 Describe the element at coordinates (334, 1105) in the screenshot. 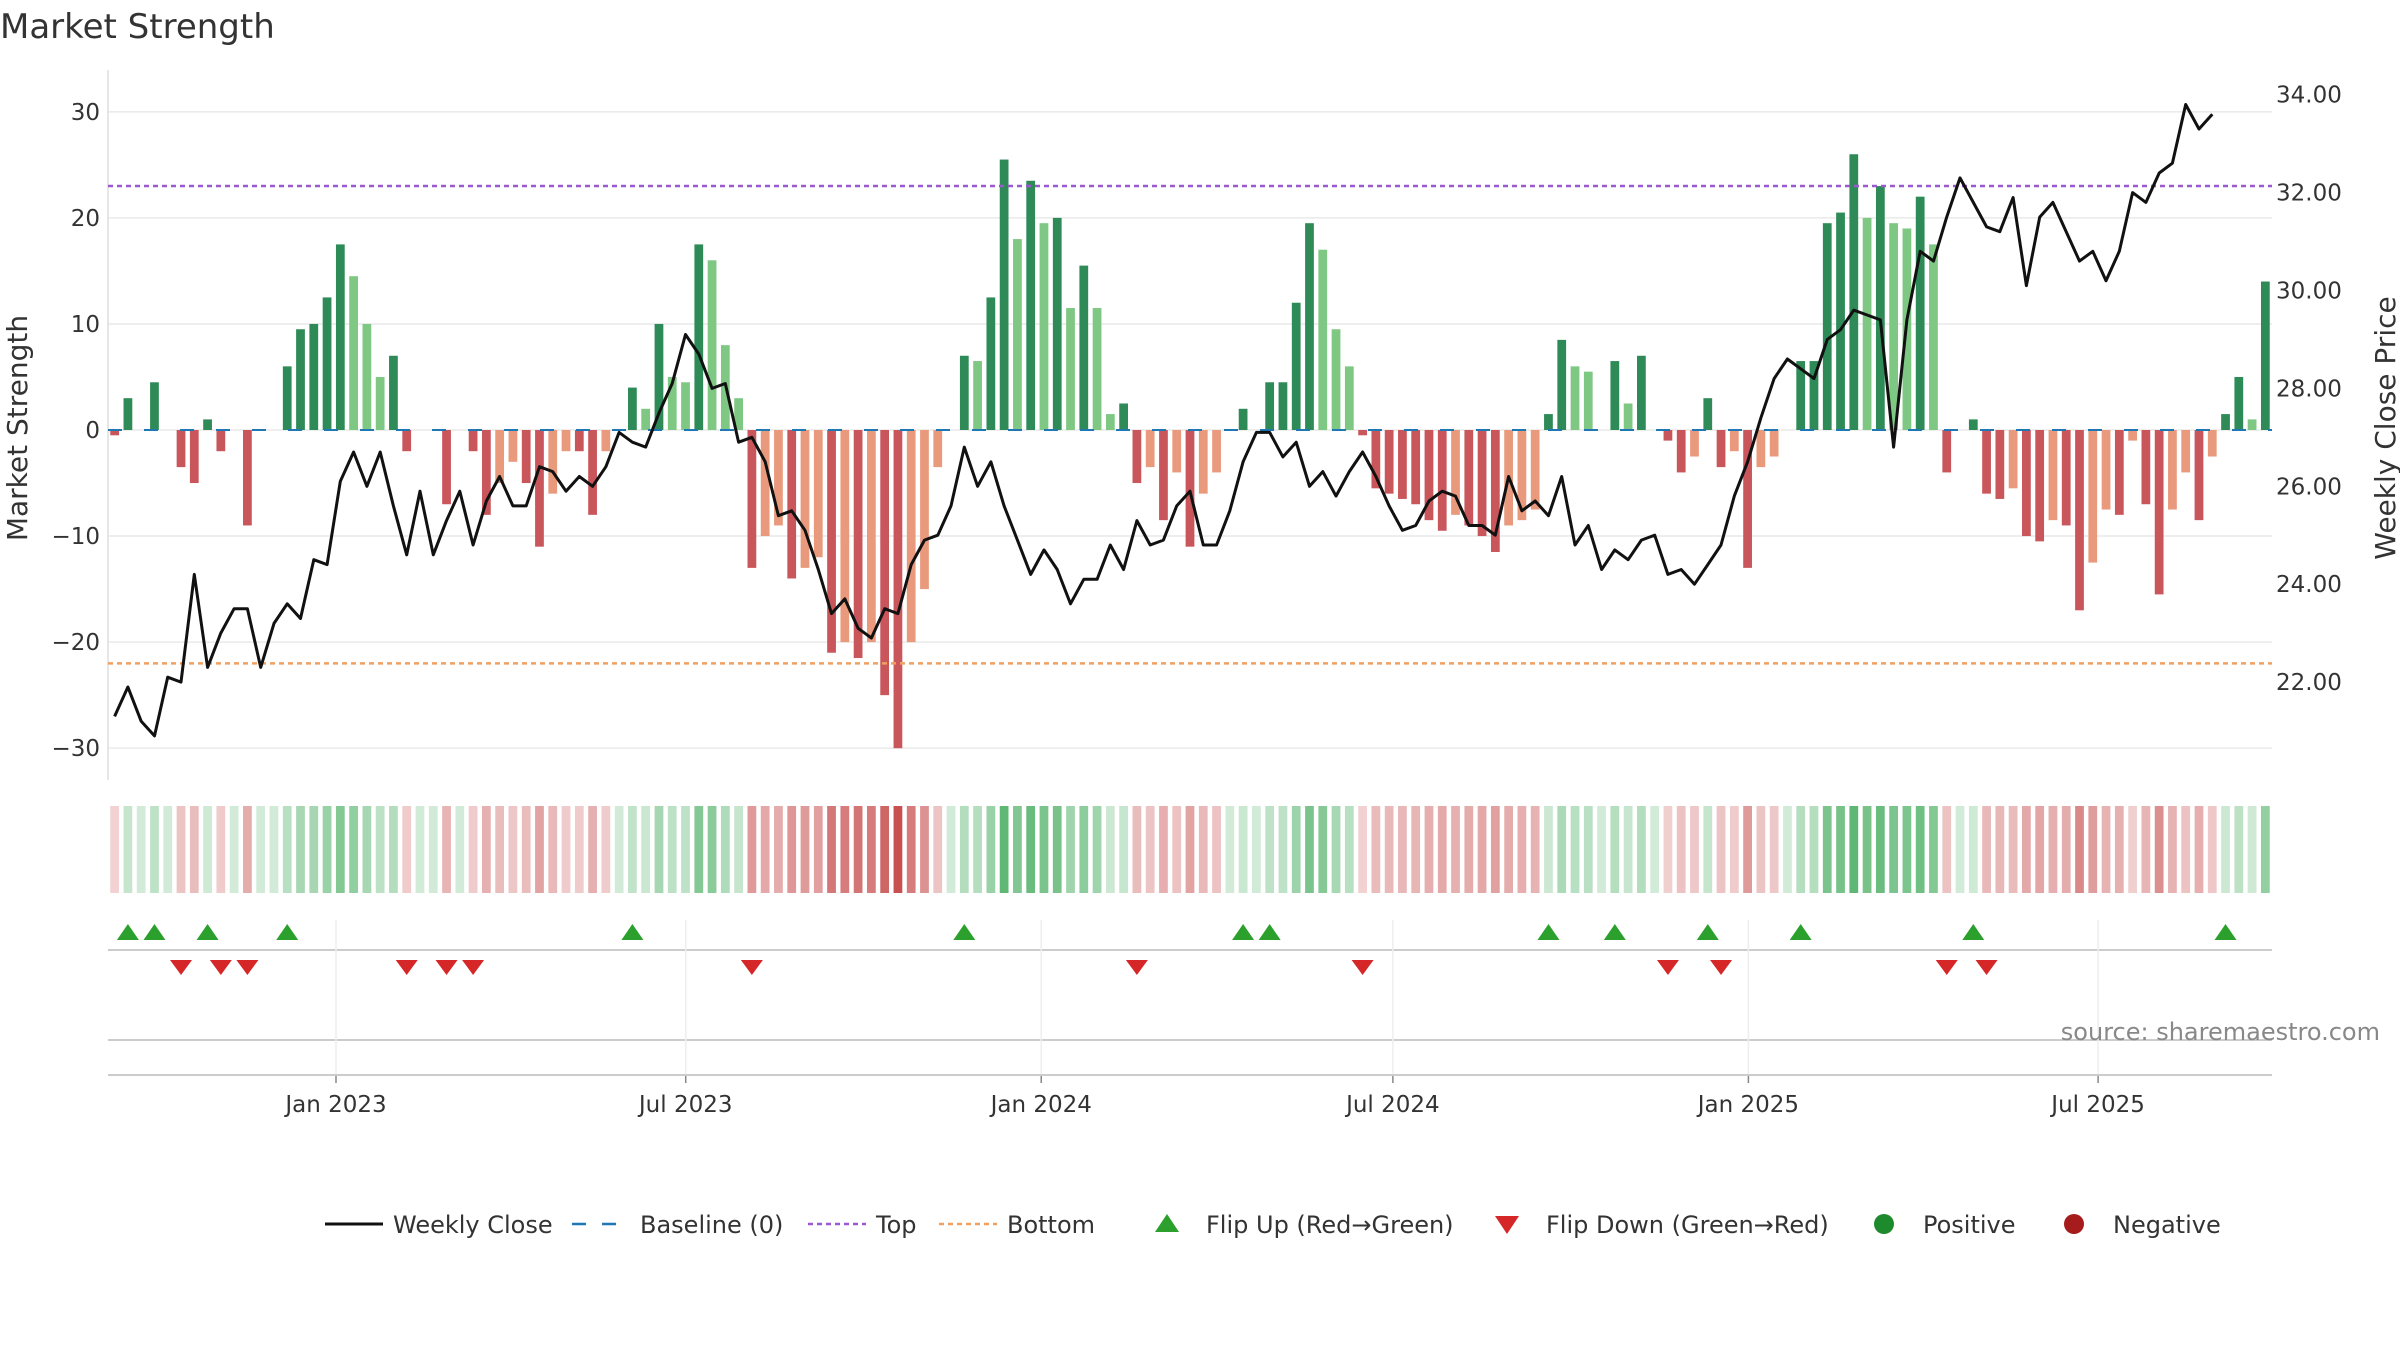

I see `x-tick-label: Jan 2023` at that location.